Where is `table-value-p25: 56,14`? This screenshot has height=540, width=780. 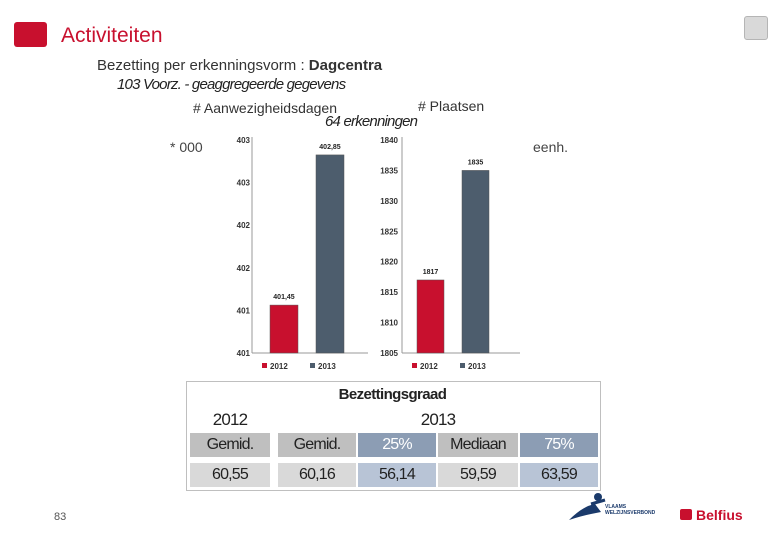 table-value-p25: 56,14 is located at coordinates (397, 475).